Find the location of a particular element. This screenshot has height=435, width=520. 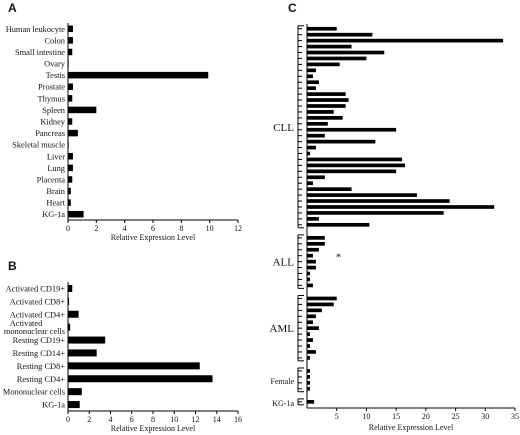

annotation-asterisk: * is located at coordinates (339, 258).